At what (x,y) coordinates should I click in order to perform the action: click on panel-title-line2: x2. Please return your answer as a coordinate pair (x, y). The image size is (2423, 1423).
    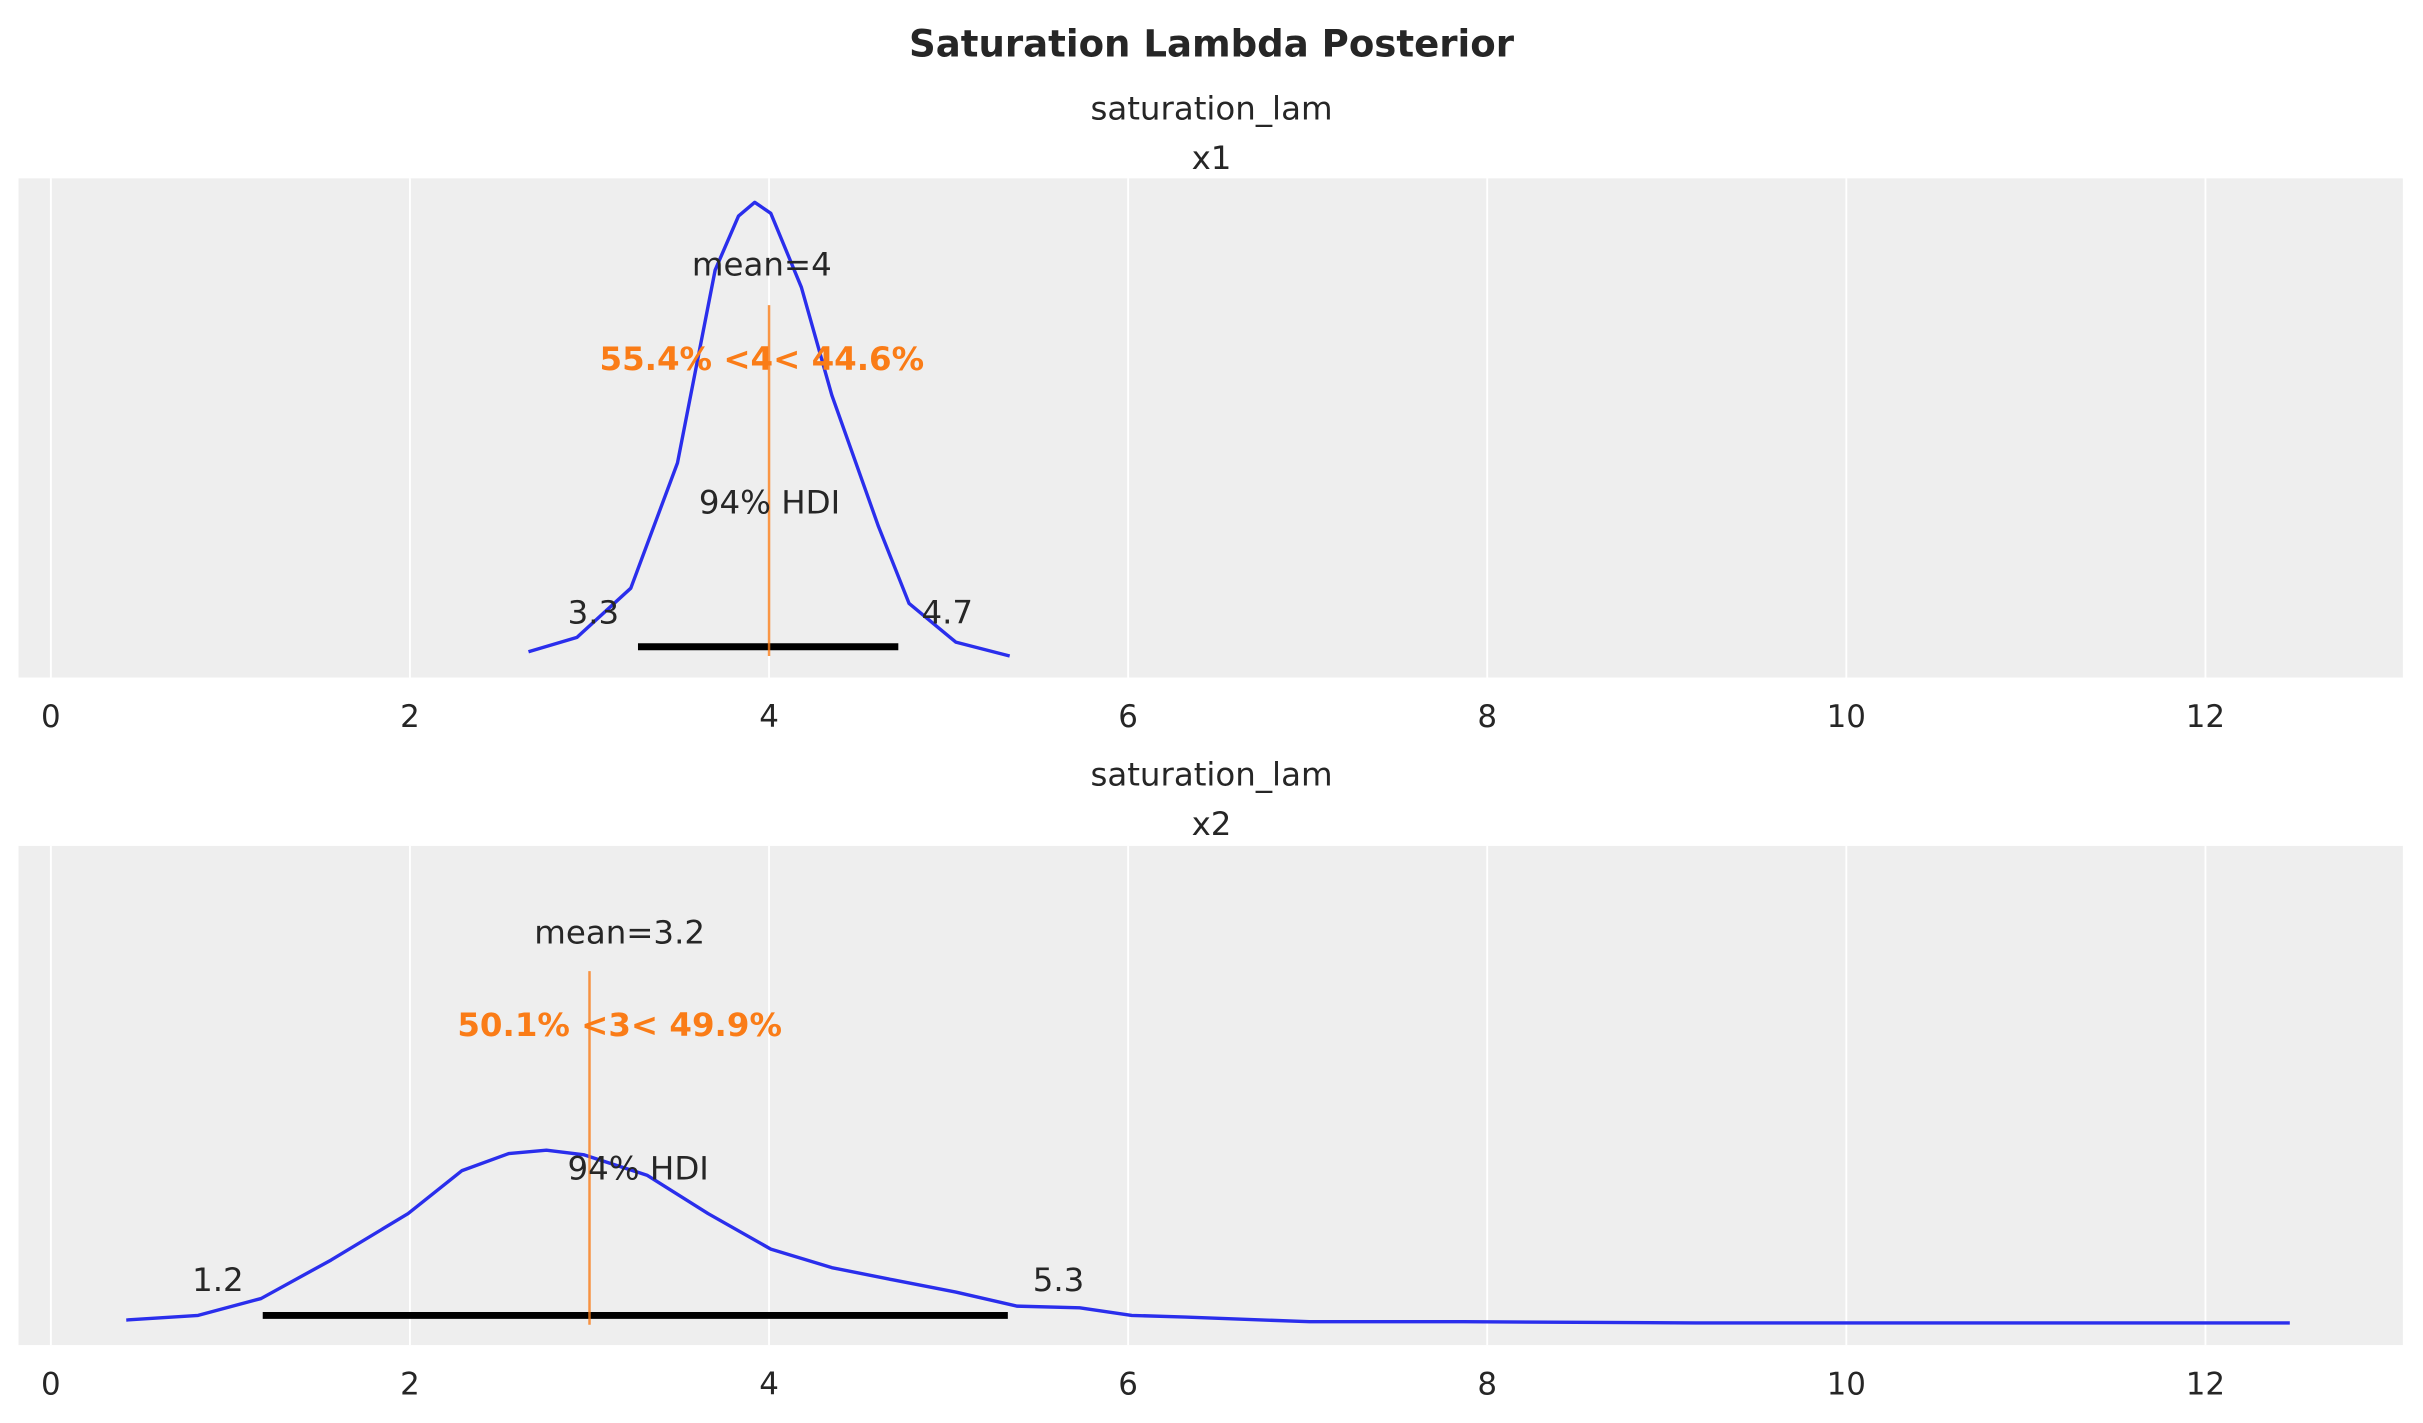
    Looking at the image, I should click on (1212, 824).